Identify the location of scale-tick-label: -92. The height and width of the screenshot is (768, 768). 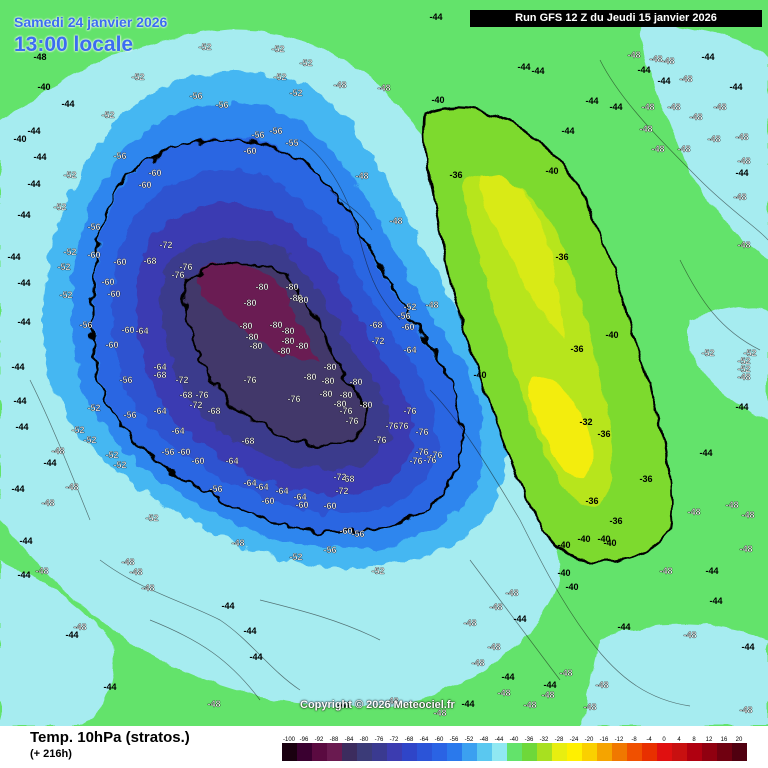
(319, 740).